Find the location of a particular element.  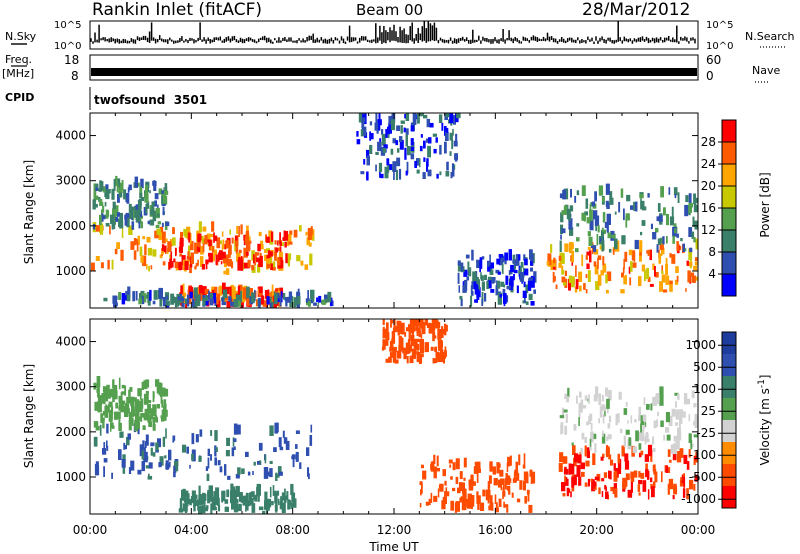

cpid-text: twofsound 3501 is located at coordinates (150, 100).